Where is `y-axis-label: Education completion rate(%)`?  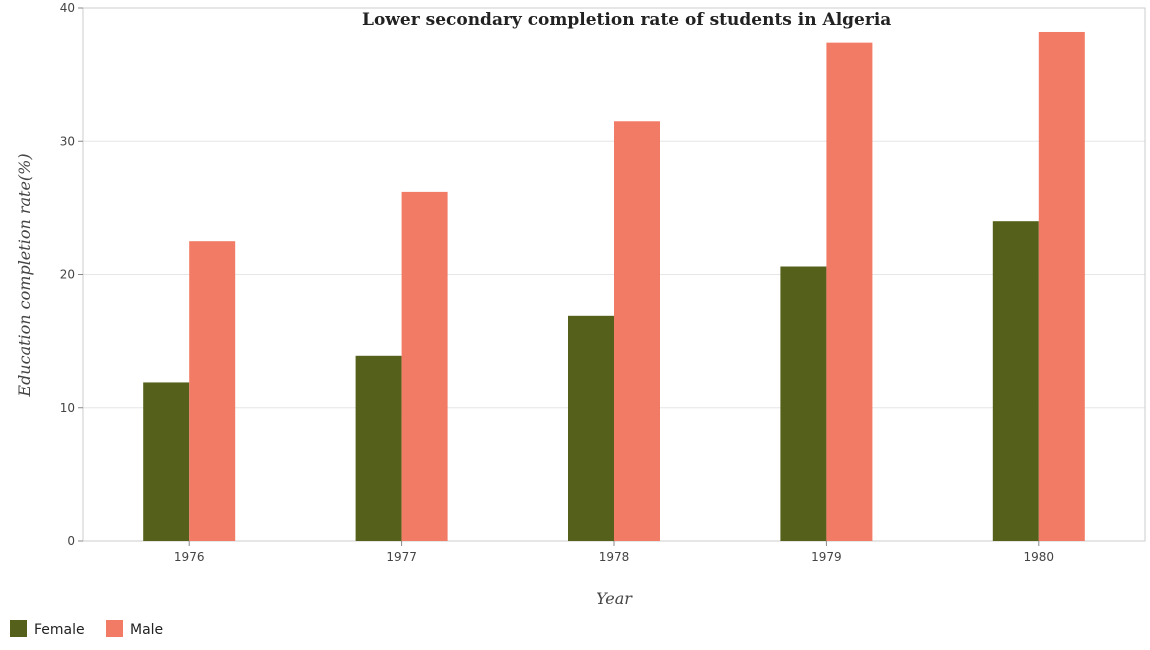 y-axis-label: Education completion rate(%) is located at coordinates (24, 275).